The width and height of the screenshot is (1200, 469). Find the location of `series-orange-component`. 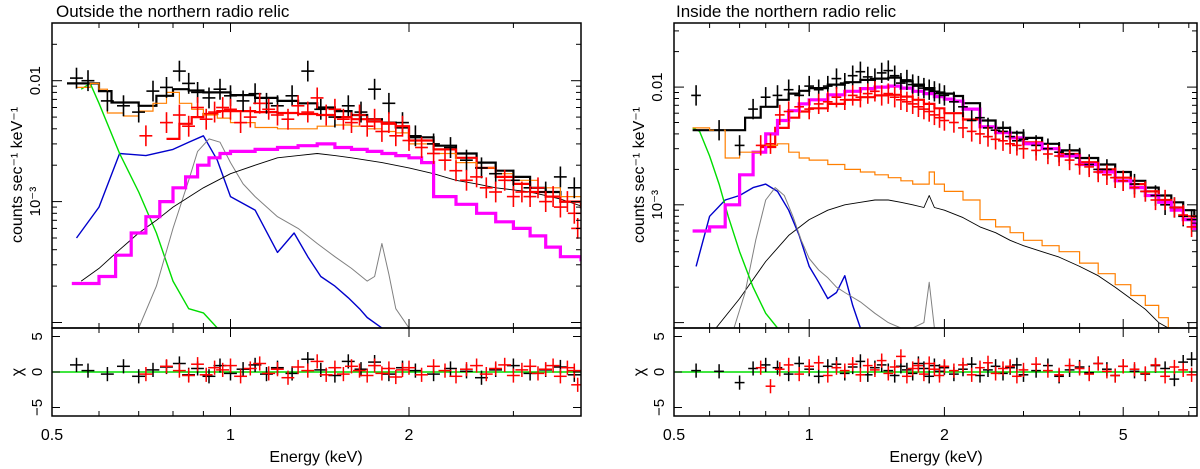

series-orange-component is located at coordinates (328, 145).